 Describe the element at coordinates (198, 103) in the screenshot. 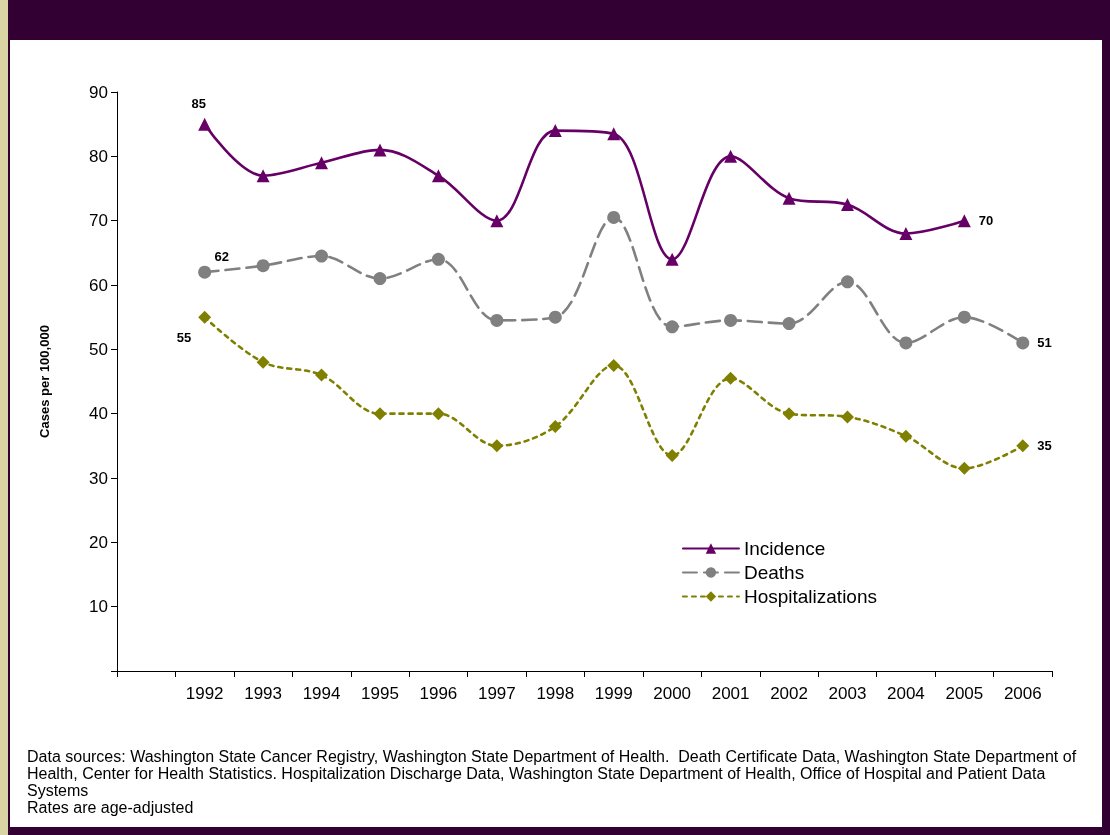

I see `data-label: 85` at that location.